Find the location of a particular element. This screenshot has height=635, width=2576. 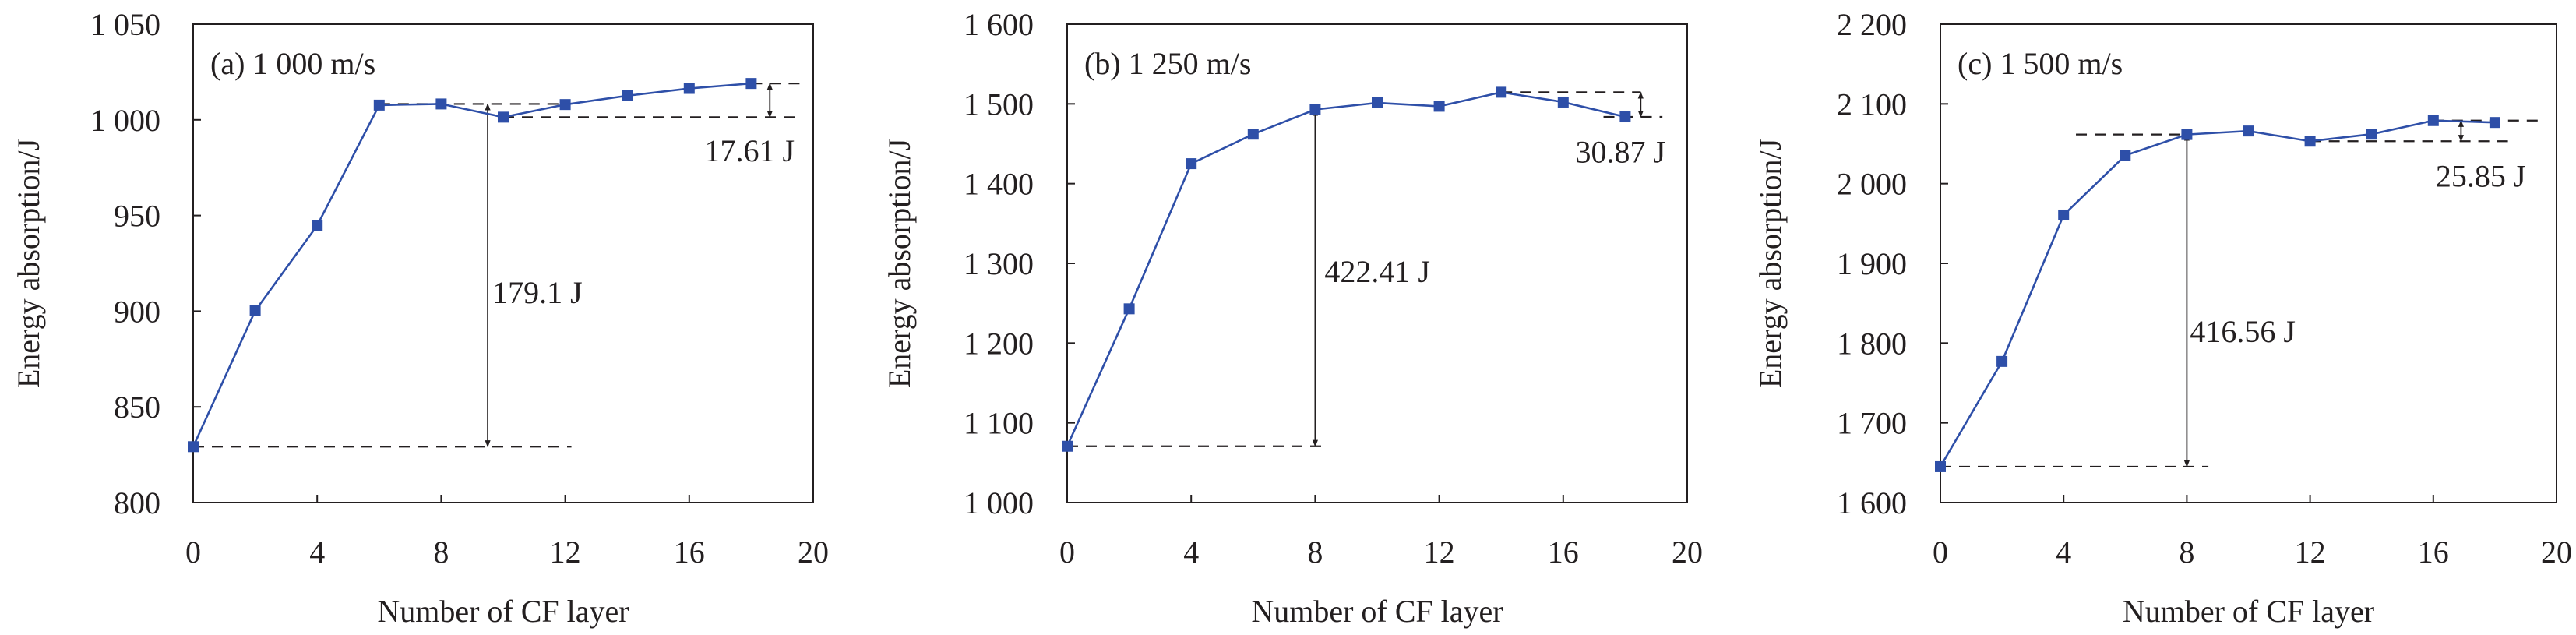

annotation-0: 422.41 J is located at coordinates (1248, 277).